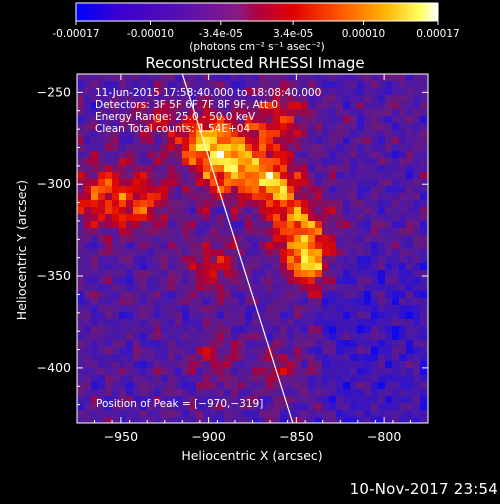  I want to click on x-axis-label: Heliocentric X (arcsec), so click(251, 455).